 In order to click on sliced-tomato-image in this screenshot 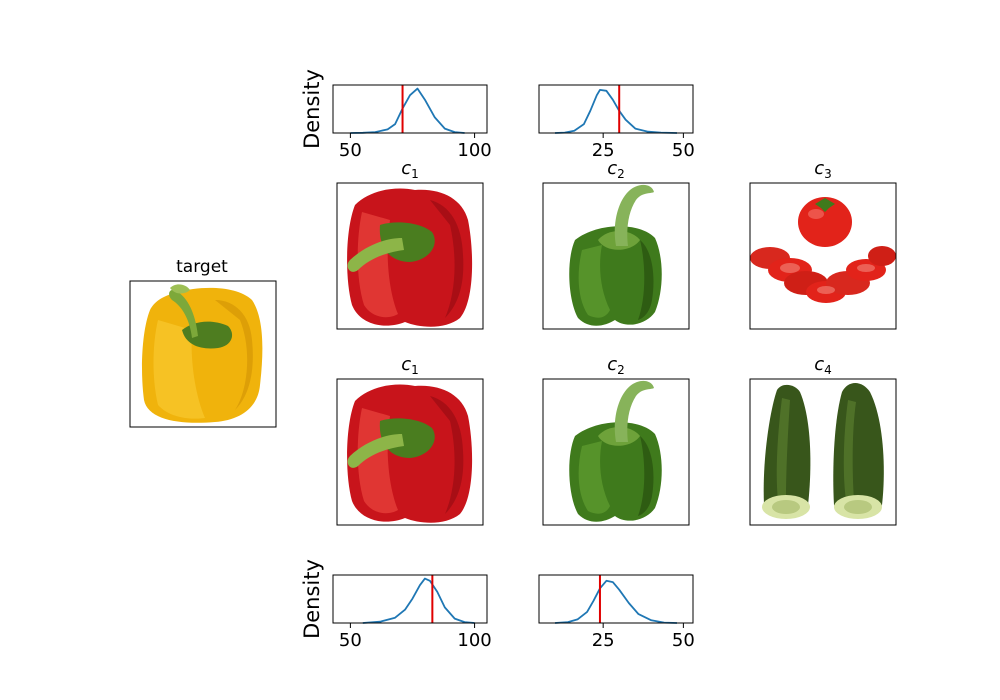, I will do `click(823, 256)`.